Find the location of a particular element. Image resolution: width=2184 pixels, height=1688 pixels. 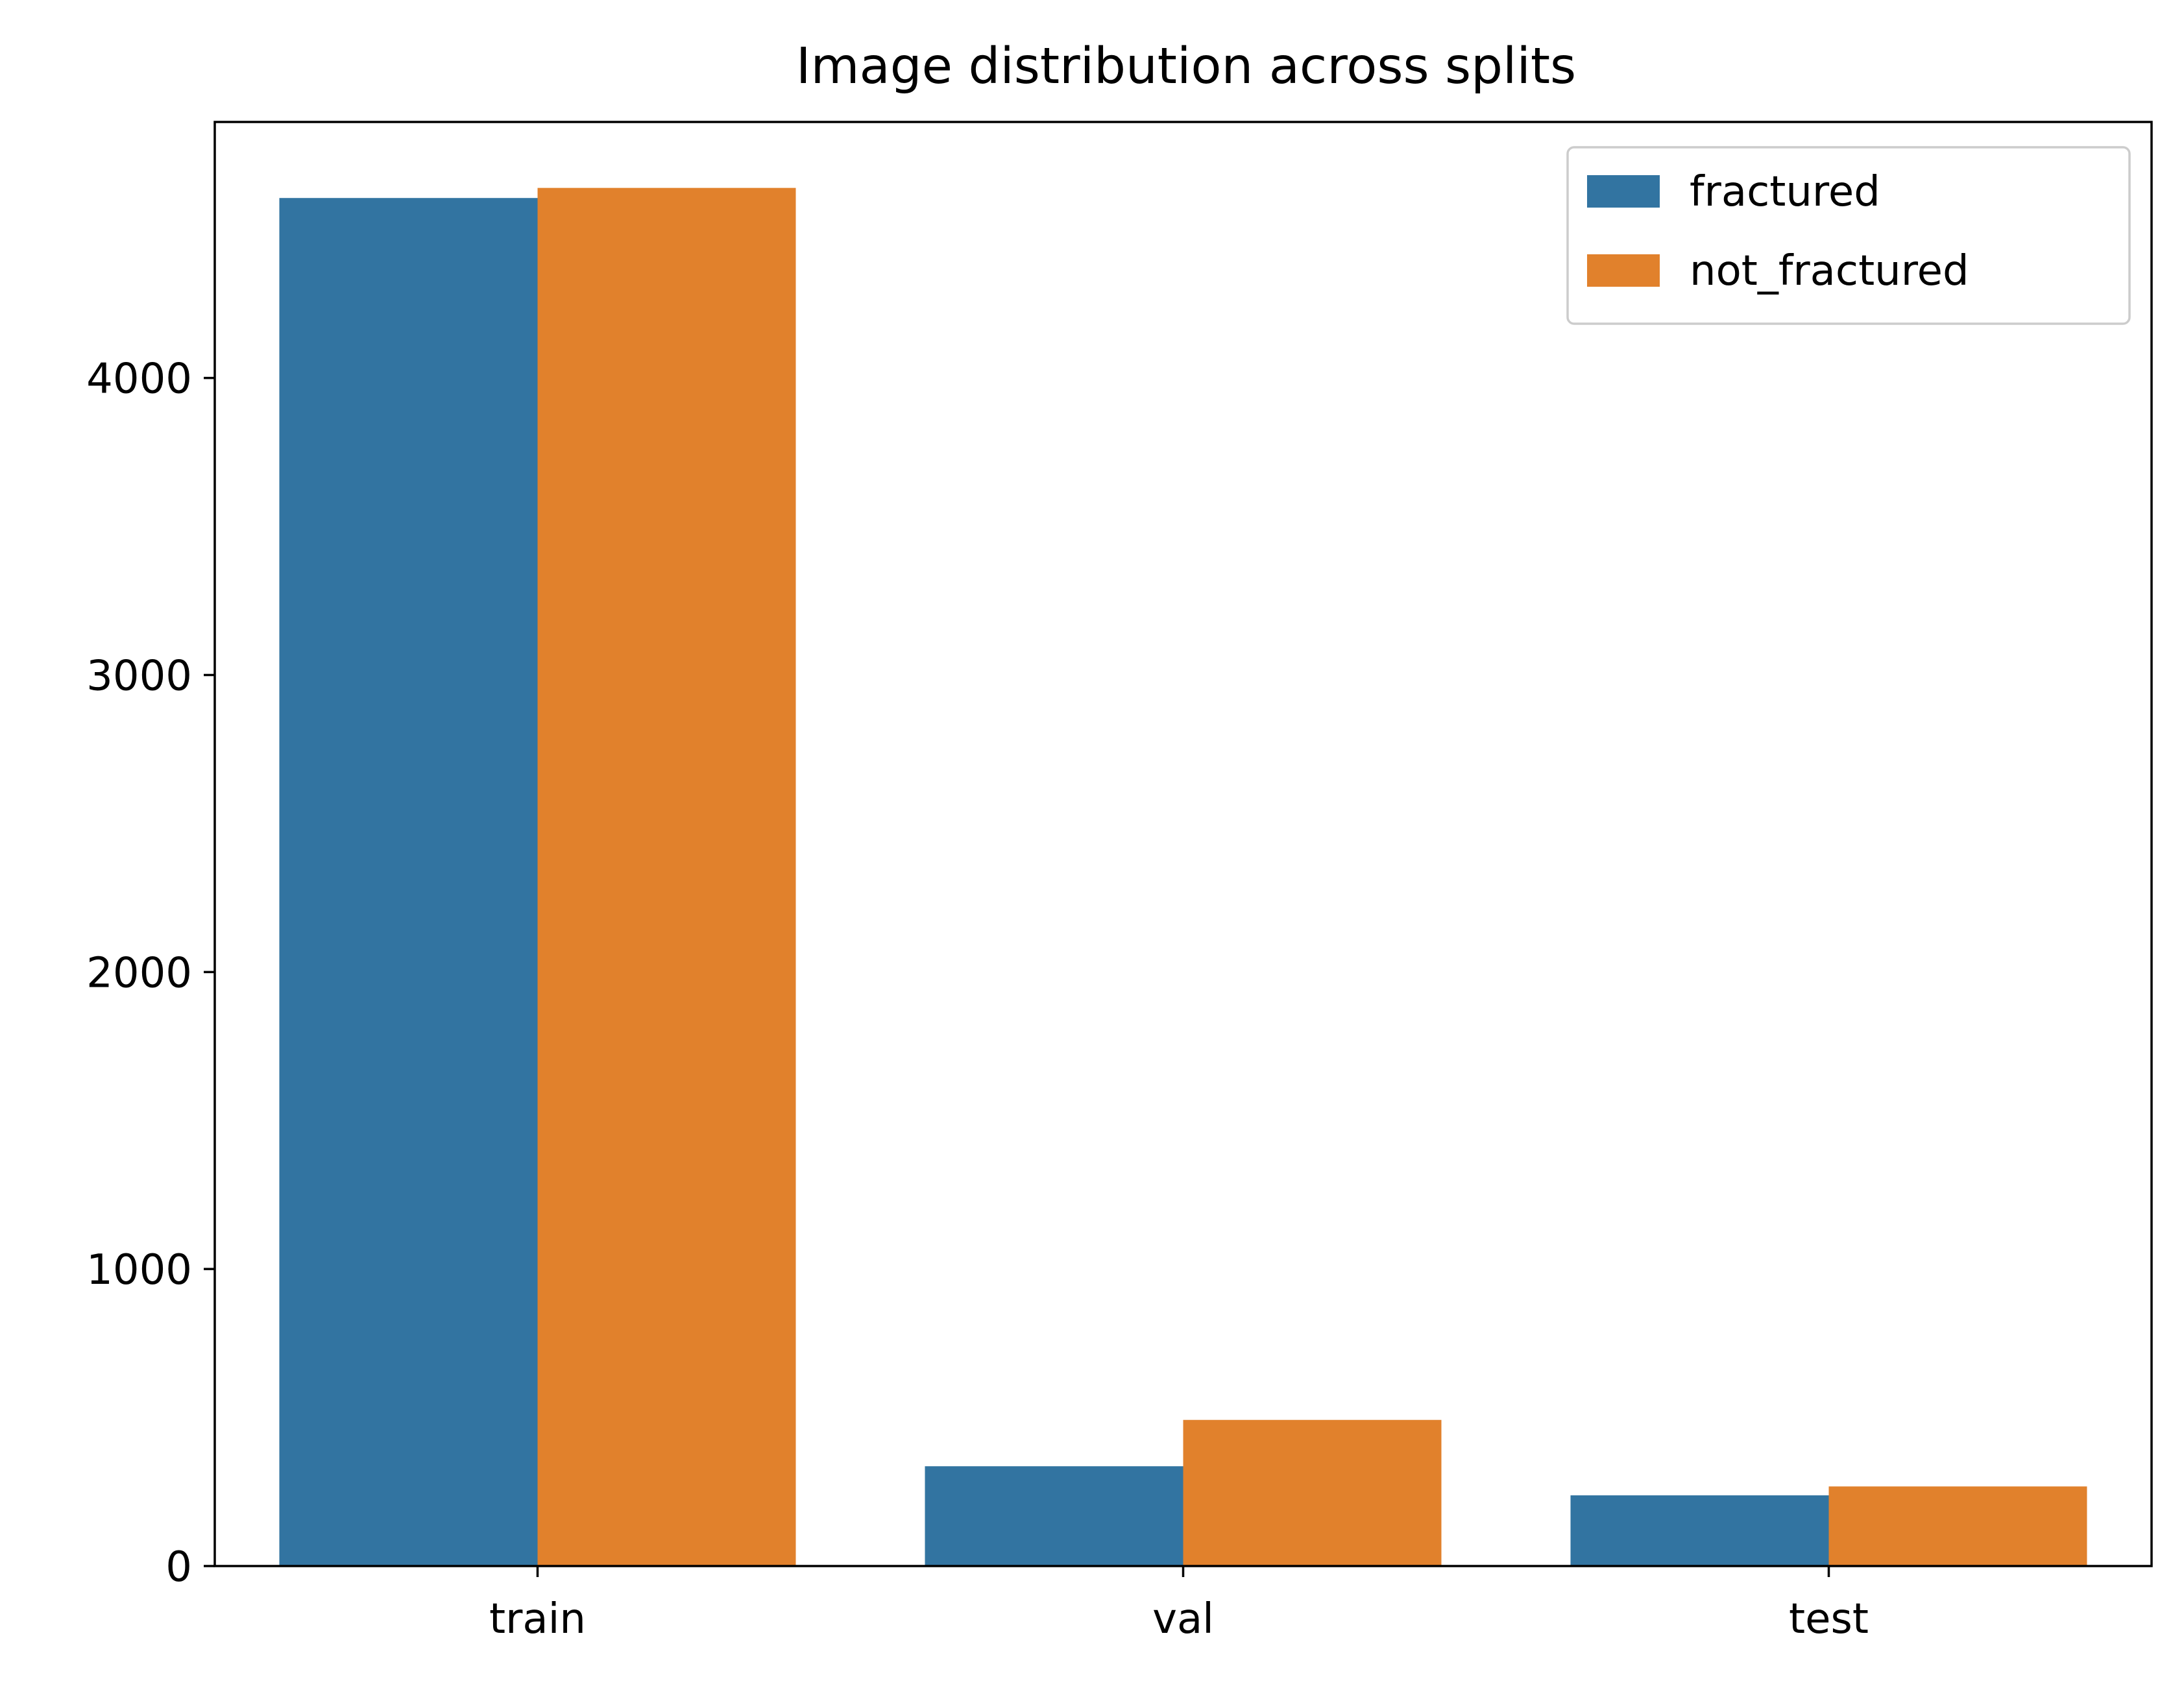

bar-fractured-train is located at coordinates (408, 882).